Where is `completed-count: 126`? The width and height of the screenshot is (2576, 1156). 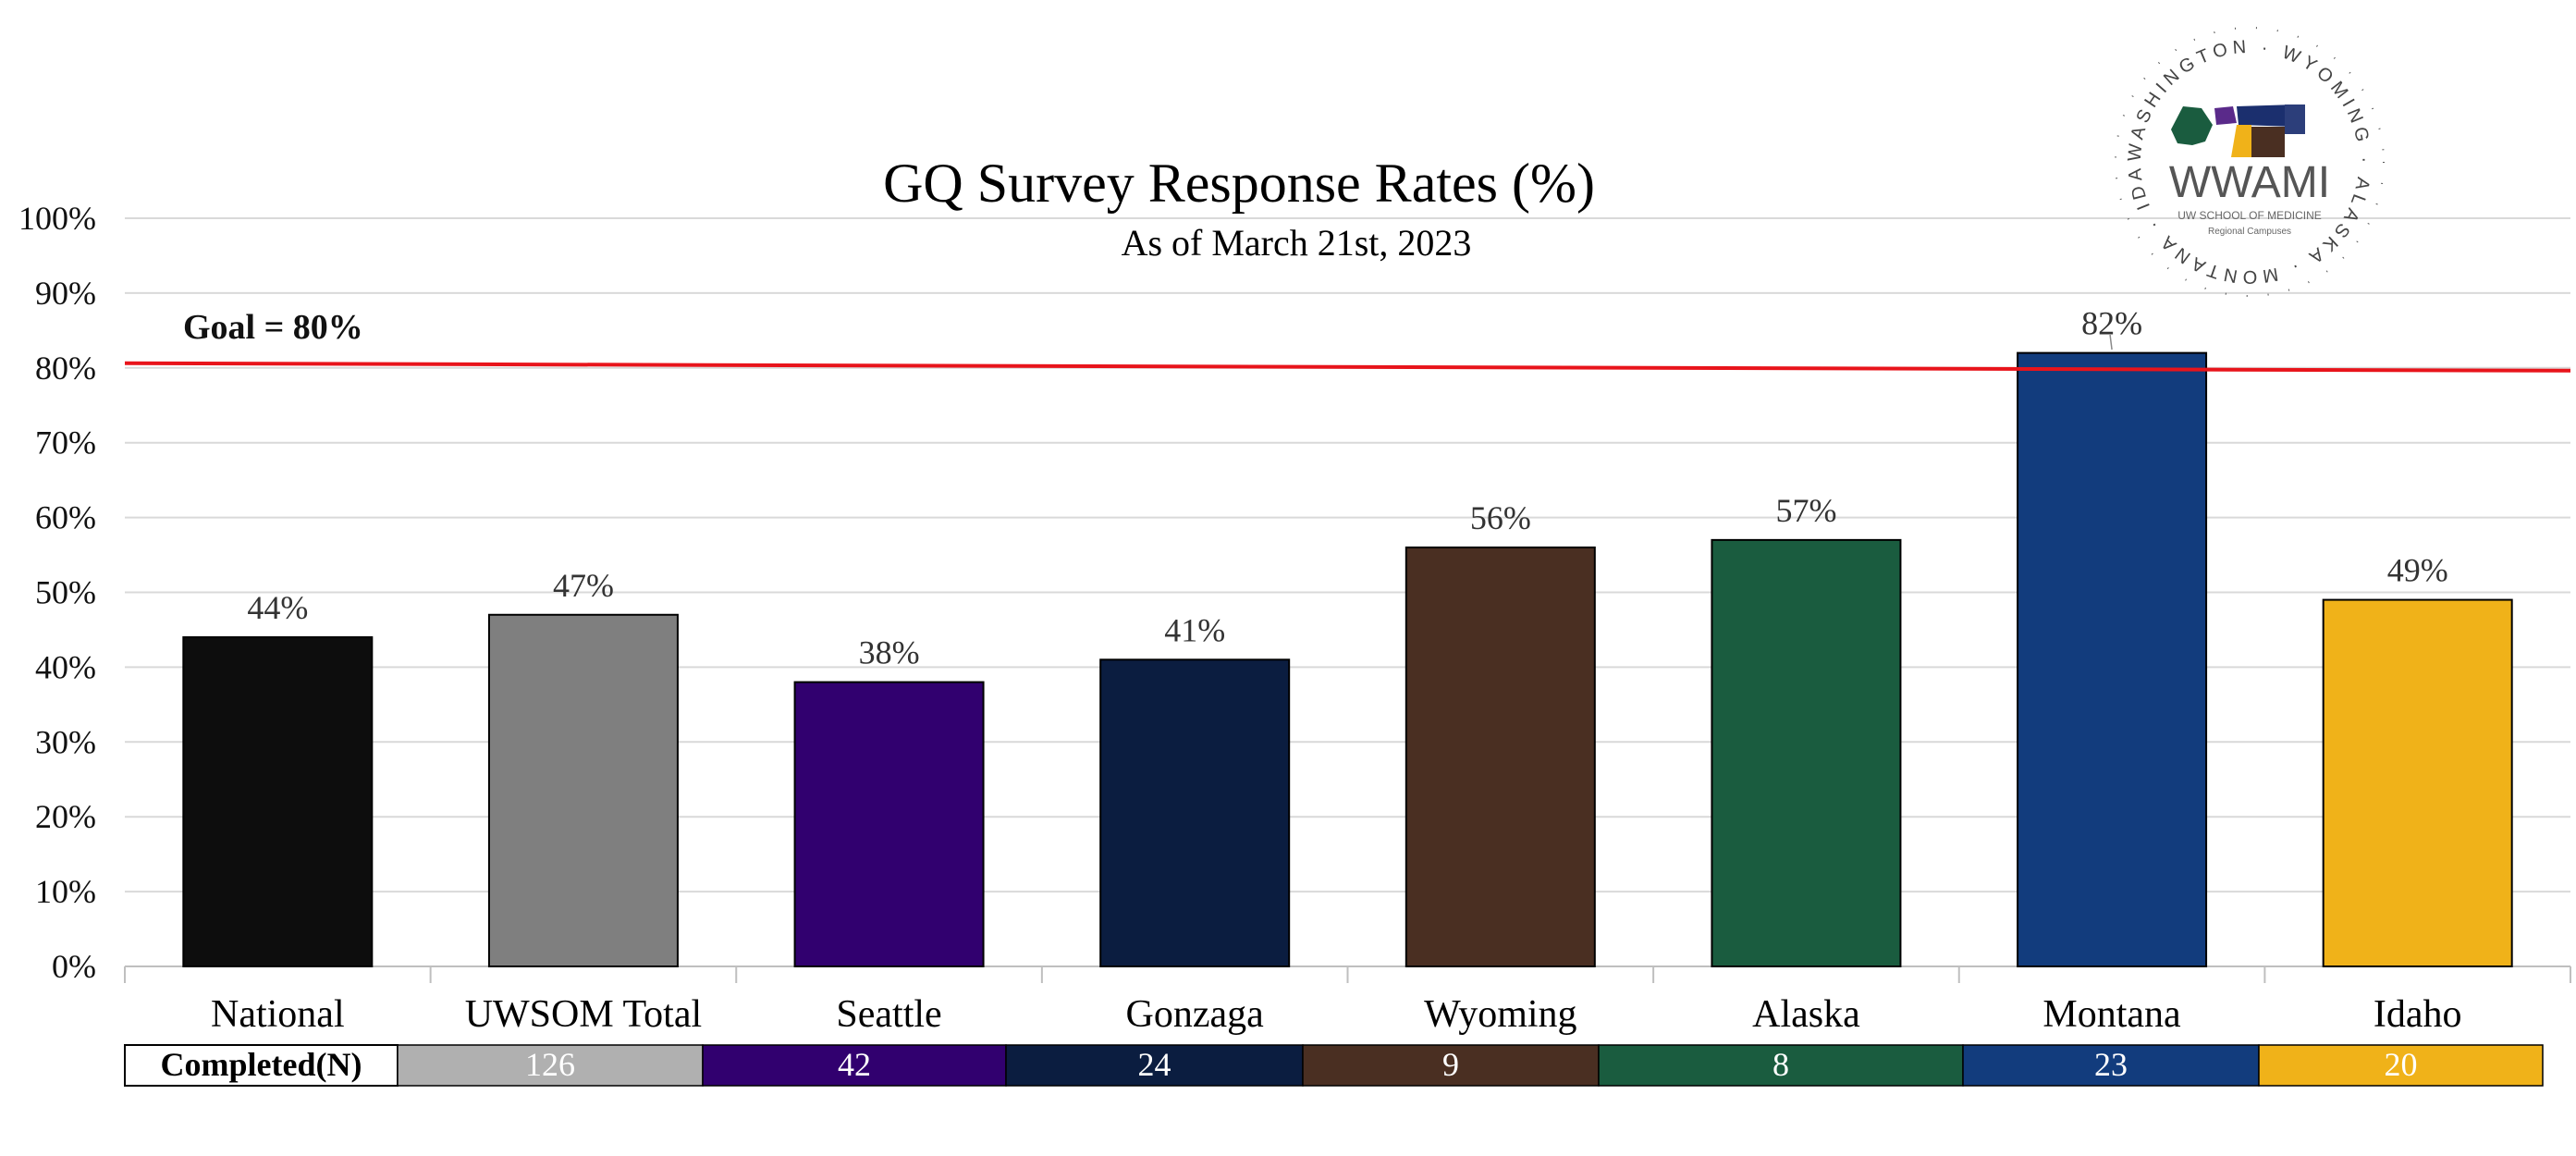 completed-count: 126 is located at coordinates (550, 1064).